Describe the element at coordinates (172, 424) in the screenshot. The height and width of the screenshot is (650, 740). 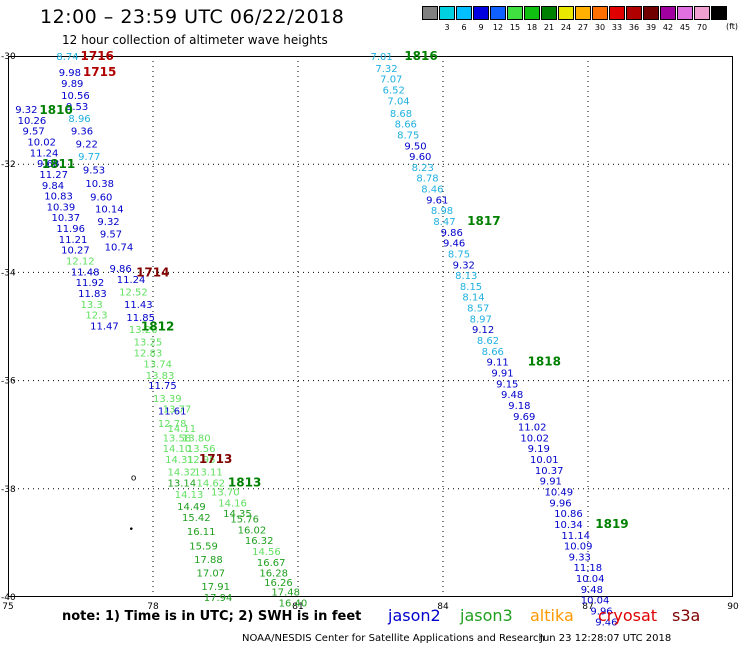
I see `wave-height-value: 12.78` at that location.